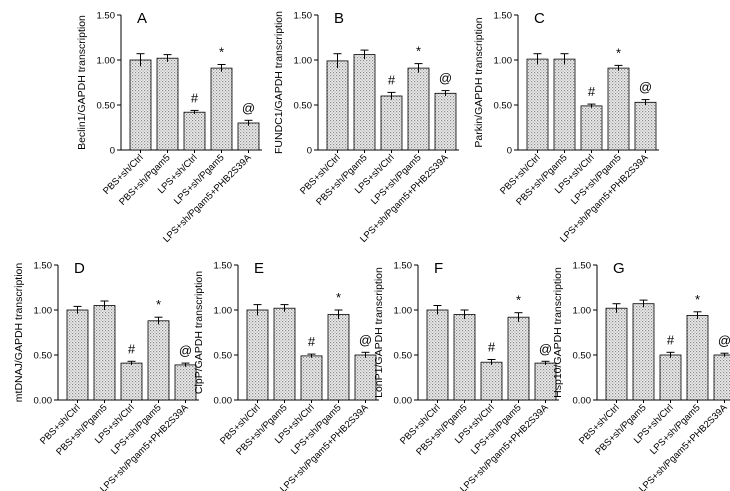 The width and height of the screenshot is (730, 491). I want to click on y-axis-label: Beclin1/GAPDH transcription, so click(82, 82).